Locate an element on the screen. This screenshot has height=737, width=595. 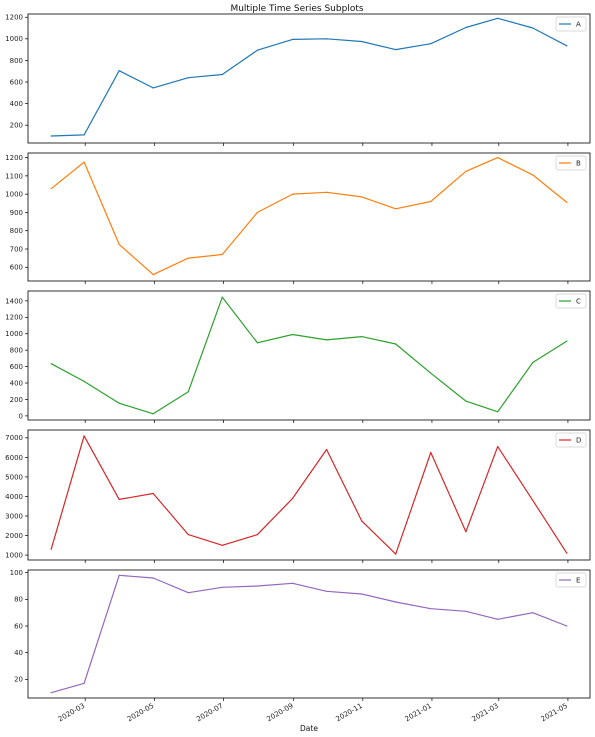
y-tick-label: 40 is located at coordinates (18, 653).